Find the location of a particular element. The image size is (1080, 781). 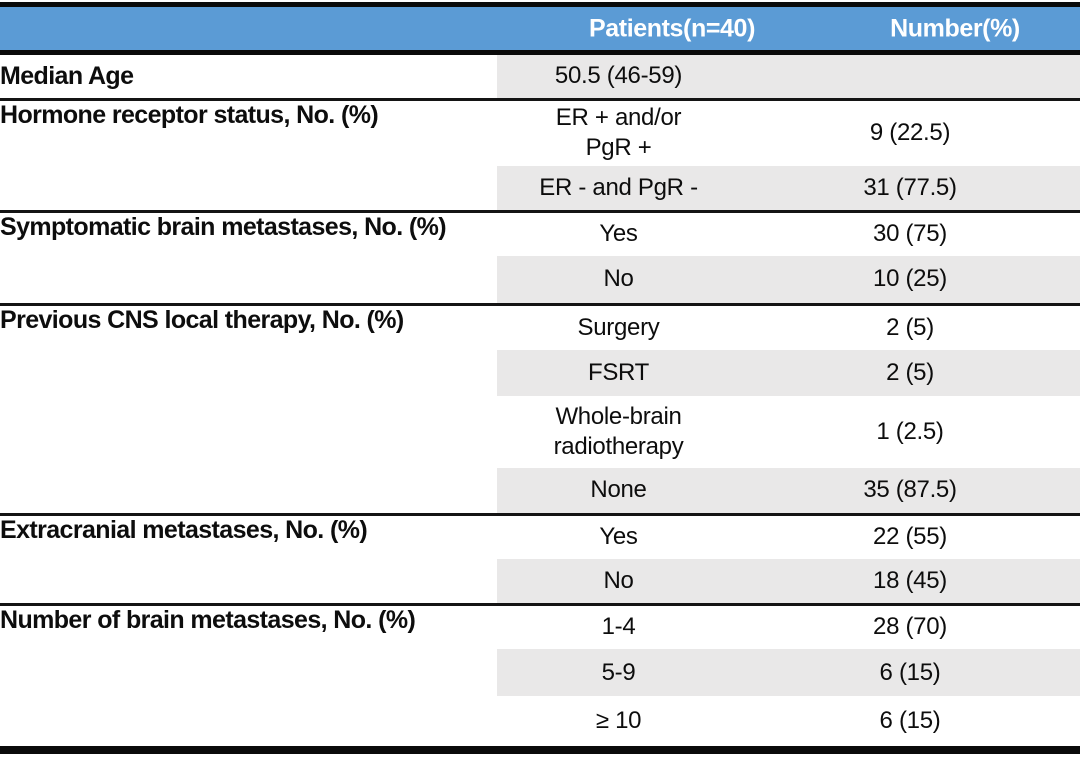

header-underline is located at coordinates (540, 52).